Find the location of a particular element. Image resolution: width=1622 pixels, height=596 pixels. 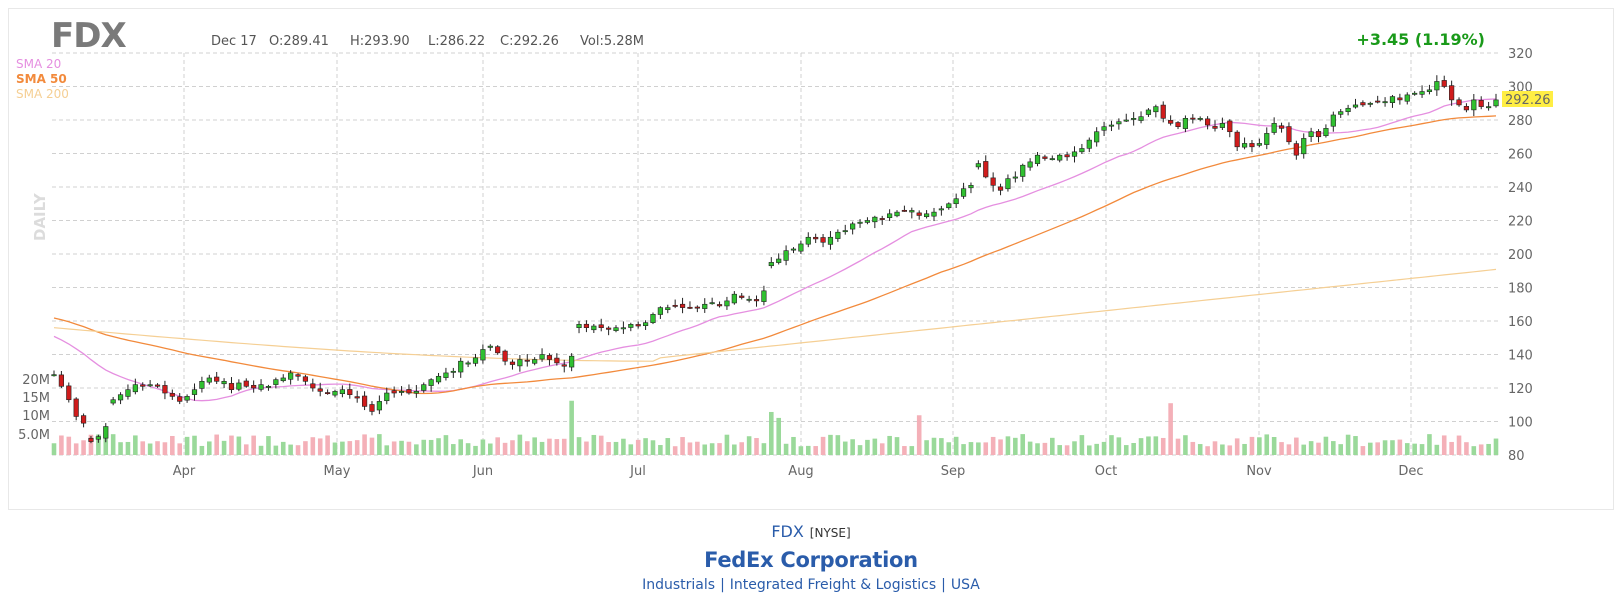

y-tick-label: 320 is located at coordinates (1520, 54).